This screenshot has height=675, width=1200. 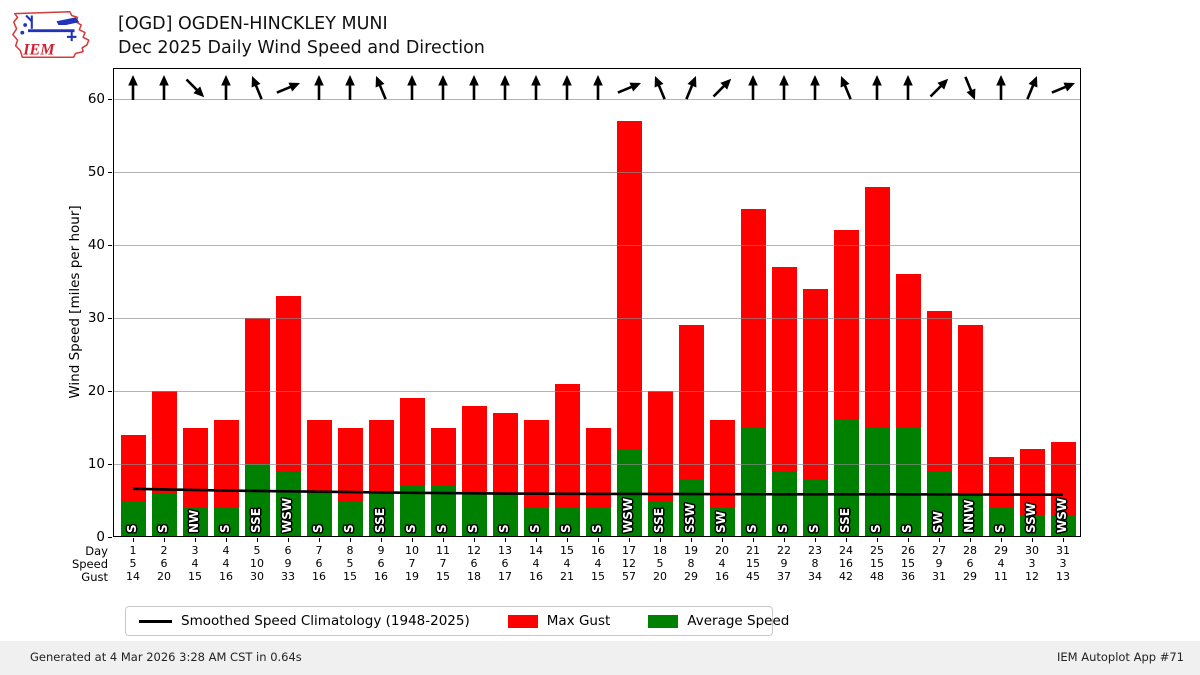 What do you see at coordinates (301, 48) in the screenshot?
I see `chart-subtitle: Dec 2025 Daily Wind Speed and Direction` at bounding box center [301, 48].